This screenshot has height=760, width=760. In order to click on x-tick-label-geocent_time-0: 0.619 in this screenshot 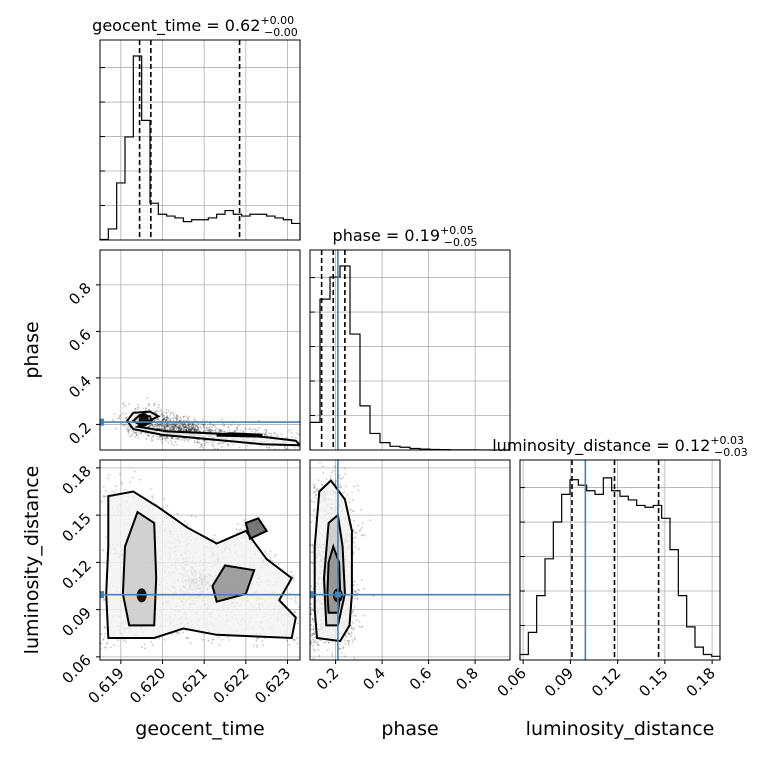, I will do `click(106, 685)`.